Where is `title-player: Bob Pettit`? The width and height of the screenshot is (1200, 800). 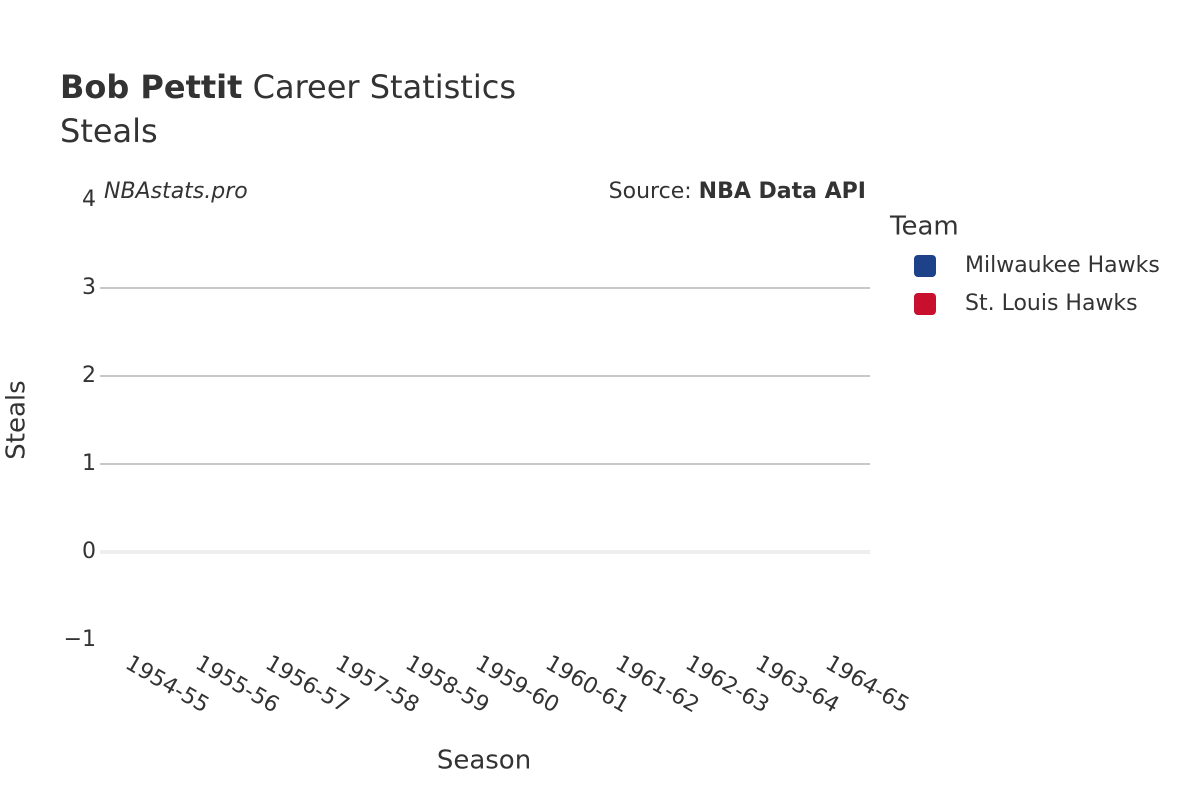 title-player: Bob Pettit is located at coordinates (151, 87).